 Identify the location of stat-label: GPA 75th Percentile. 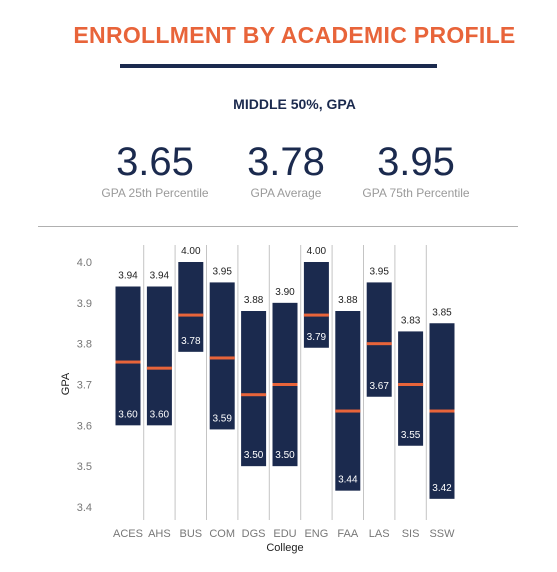
(416, 193).